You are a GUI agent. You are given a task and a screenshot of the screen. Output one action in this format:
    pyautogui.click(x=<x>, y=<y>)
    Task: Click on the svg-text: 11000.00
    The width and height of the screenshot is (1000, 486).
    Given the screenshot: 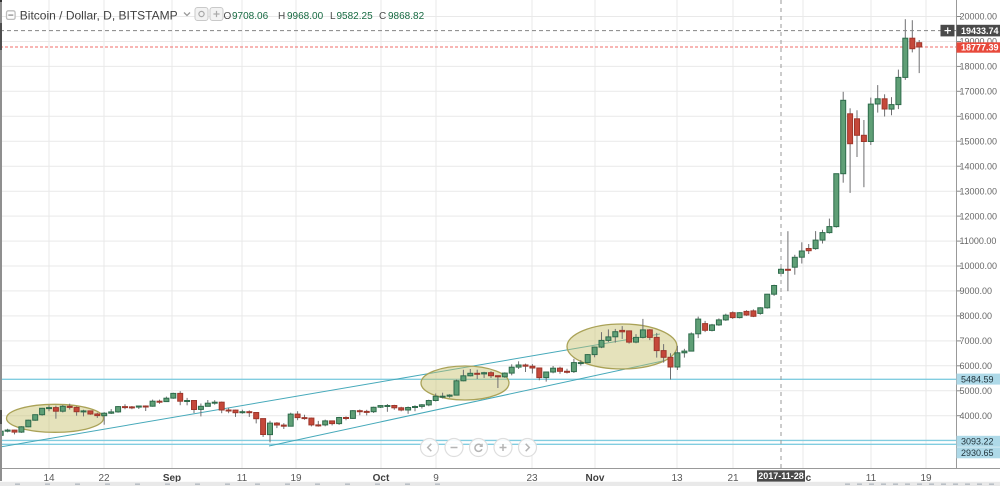 What is the action you would take?
    pyautogui.click(x=978, y=241)
    